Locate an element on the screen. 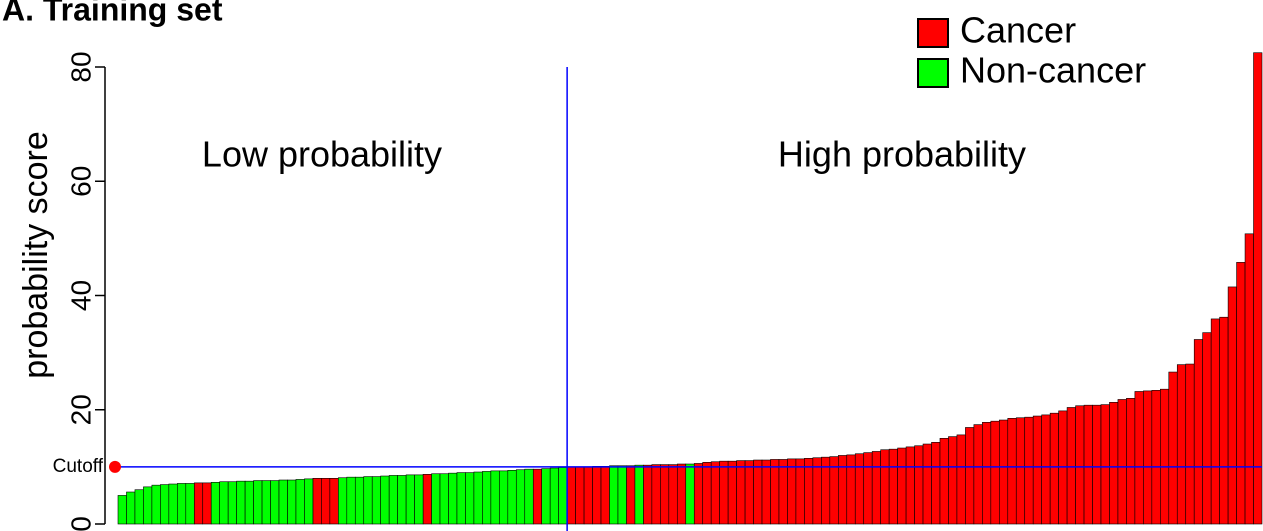  y-tick-label: 80 is located at coordinates (80, 66).